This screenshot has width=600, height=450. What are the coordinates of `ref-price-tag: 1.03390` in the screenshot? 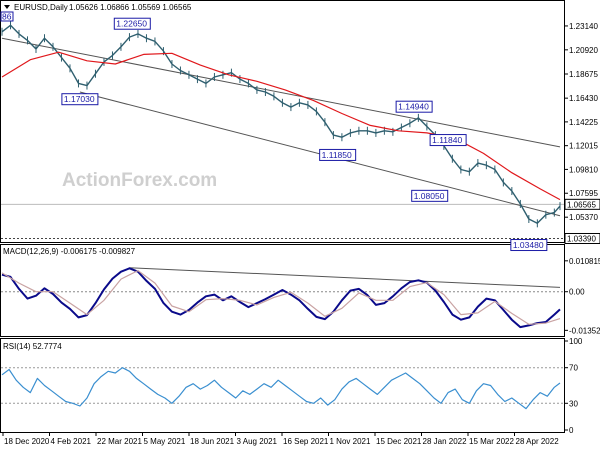 It's located at (581, 238).